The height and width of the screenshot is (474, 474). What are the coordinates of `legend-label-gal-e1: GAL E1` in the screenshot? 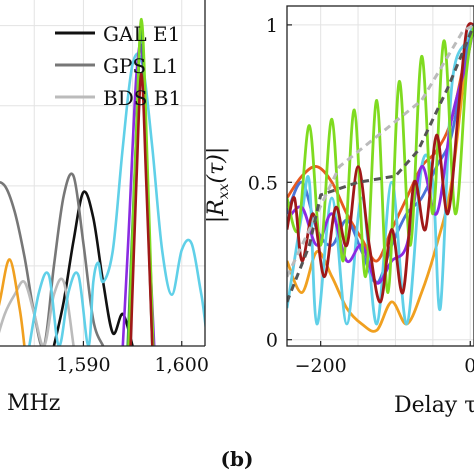 It's located at (141, 34).